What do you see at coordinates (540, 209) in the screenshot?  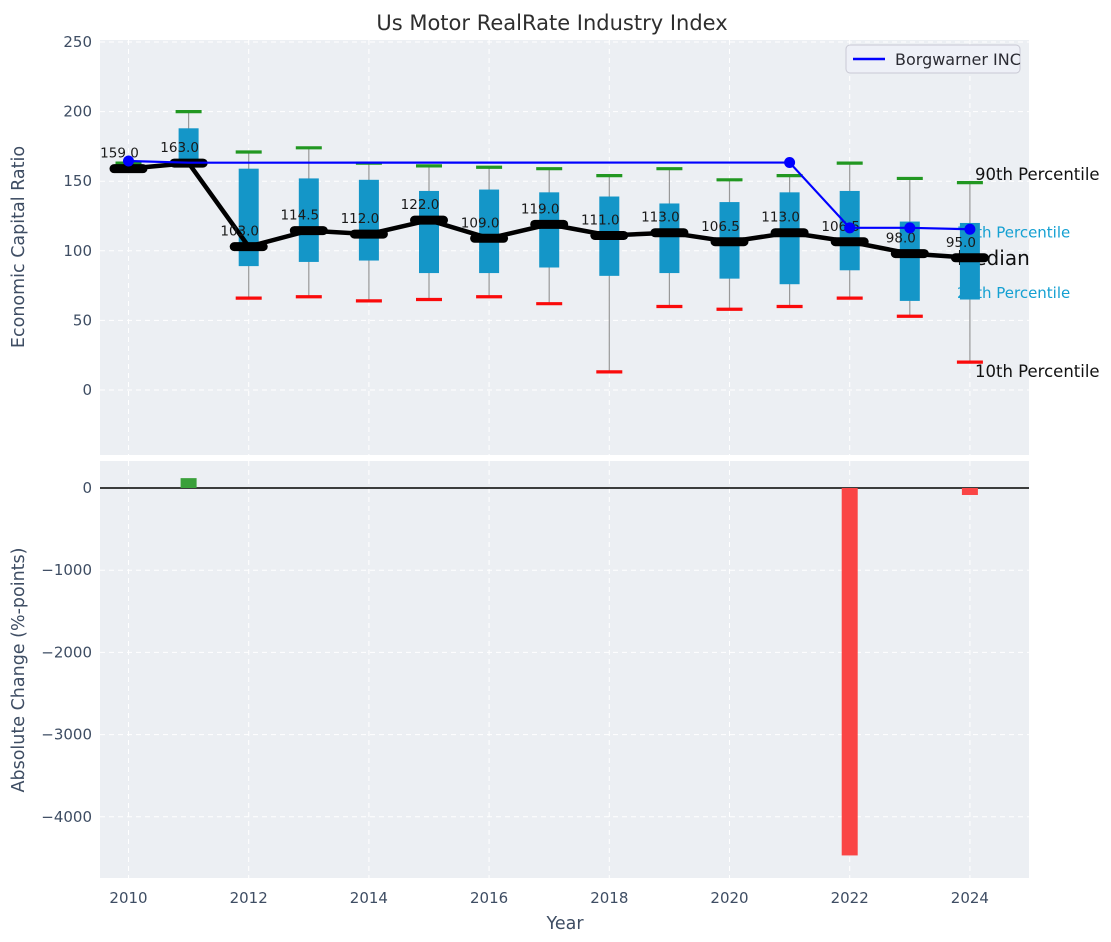 I see `median-value-label: 119.0` at bounding box center [540, 209].